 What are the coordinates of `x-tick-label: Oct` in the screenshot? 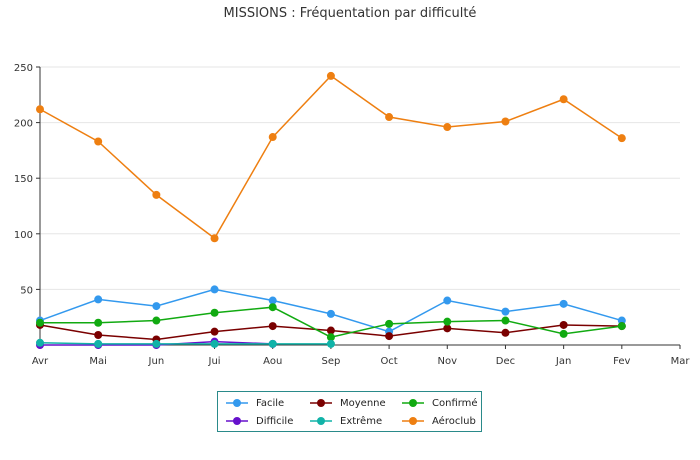 It's located at (388, 361).